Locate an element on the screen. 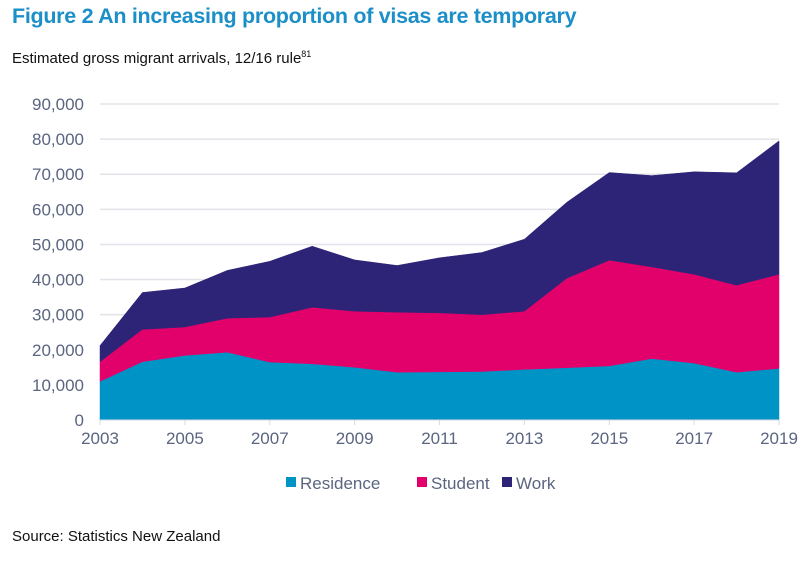 Image resolution: width=810 pixels, height=563 pixels. x-tick-label: 2011 is located at coordinates (439, 438).